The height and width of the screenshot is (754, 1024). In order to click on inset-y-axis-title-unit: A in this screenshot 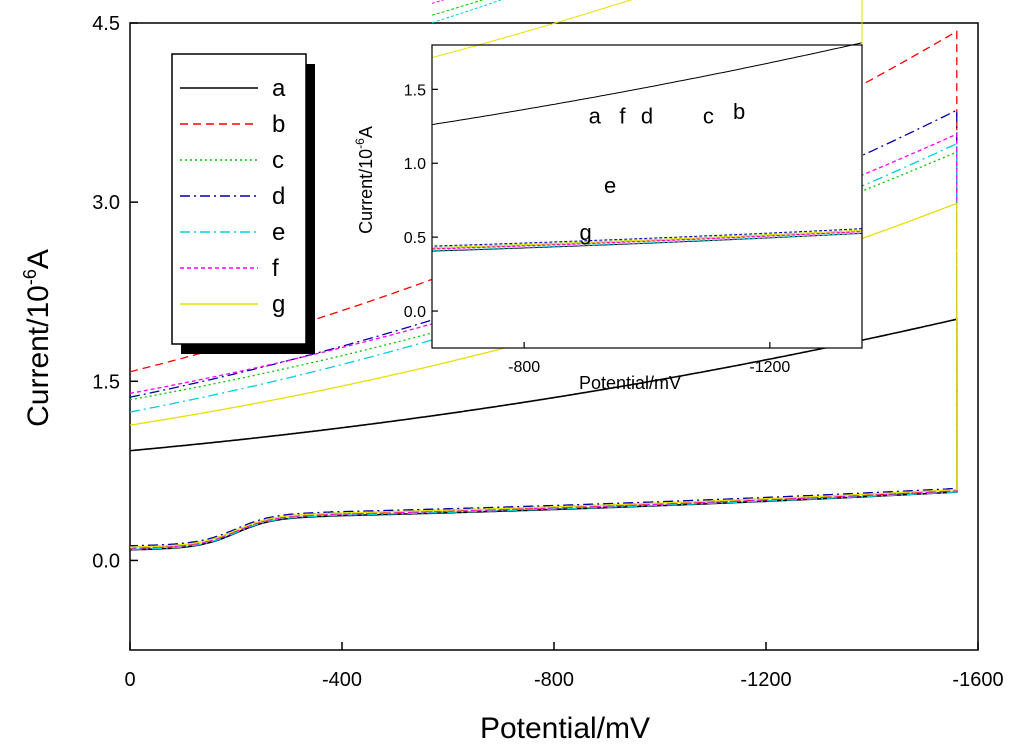, I will do `click(366, 132)`.